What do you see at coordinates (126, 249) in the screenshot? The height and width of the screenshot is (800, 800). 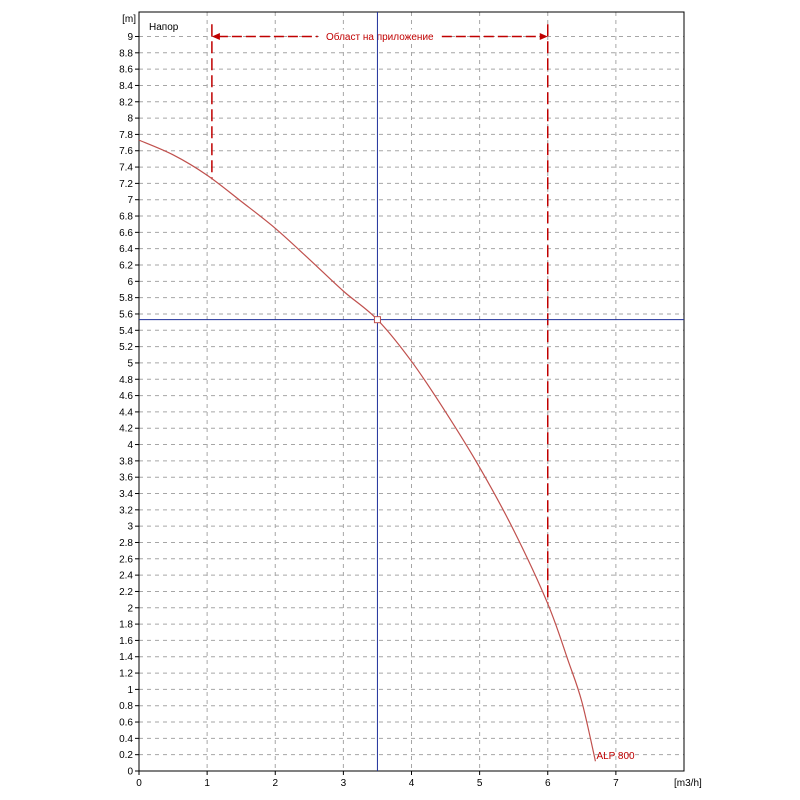 I see `y-tick-label: 6.4` at bounding box center [126, 249].